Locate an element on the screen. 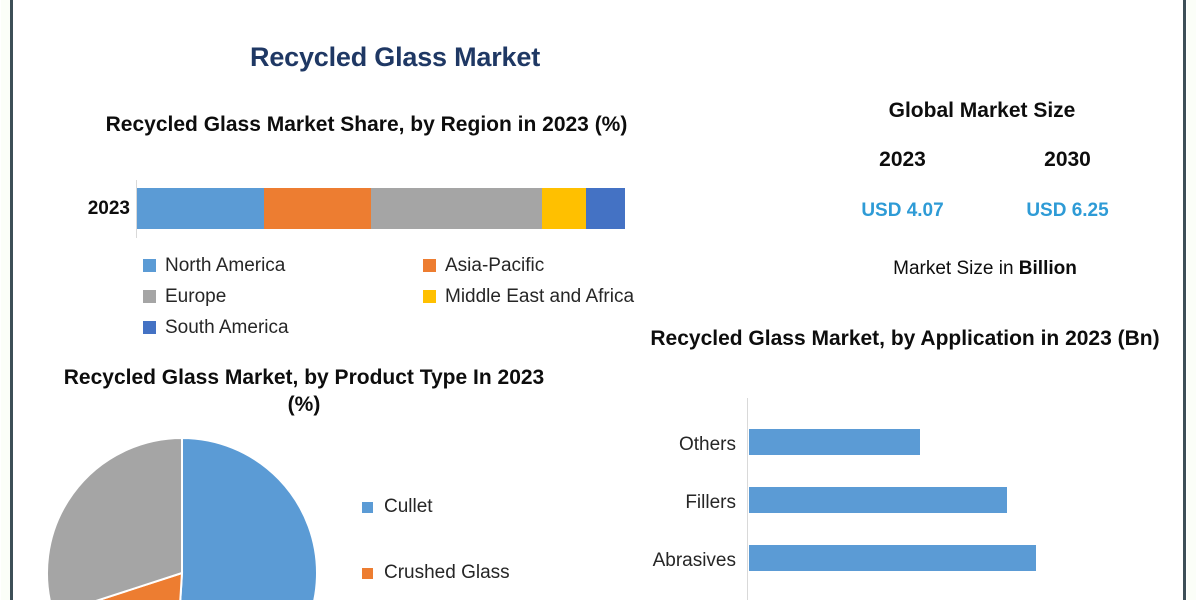  application-row: Others is located at coordinates (900, 447).